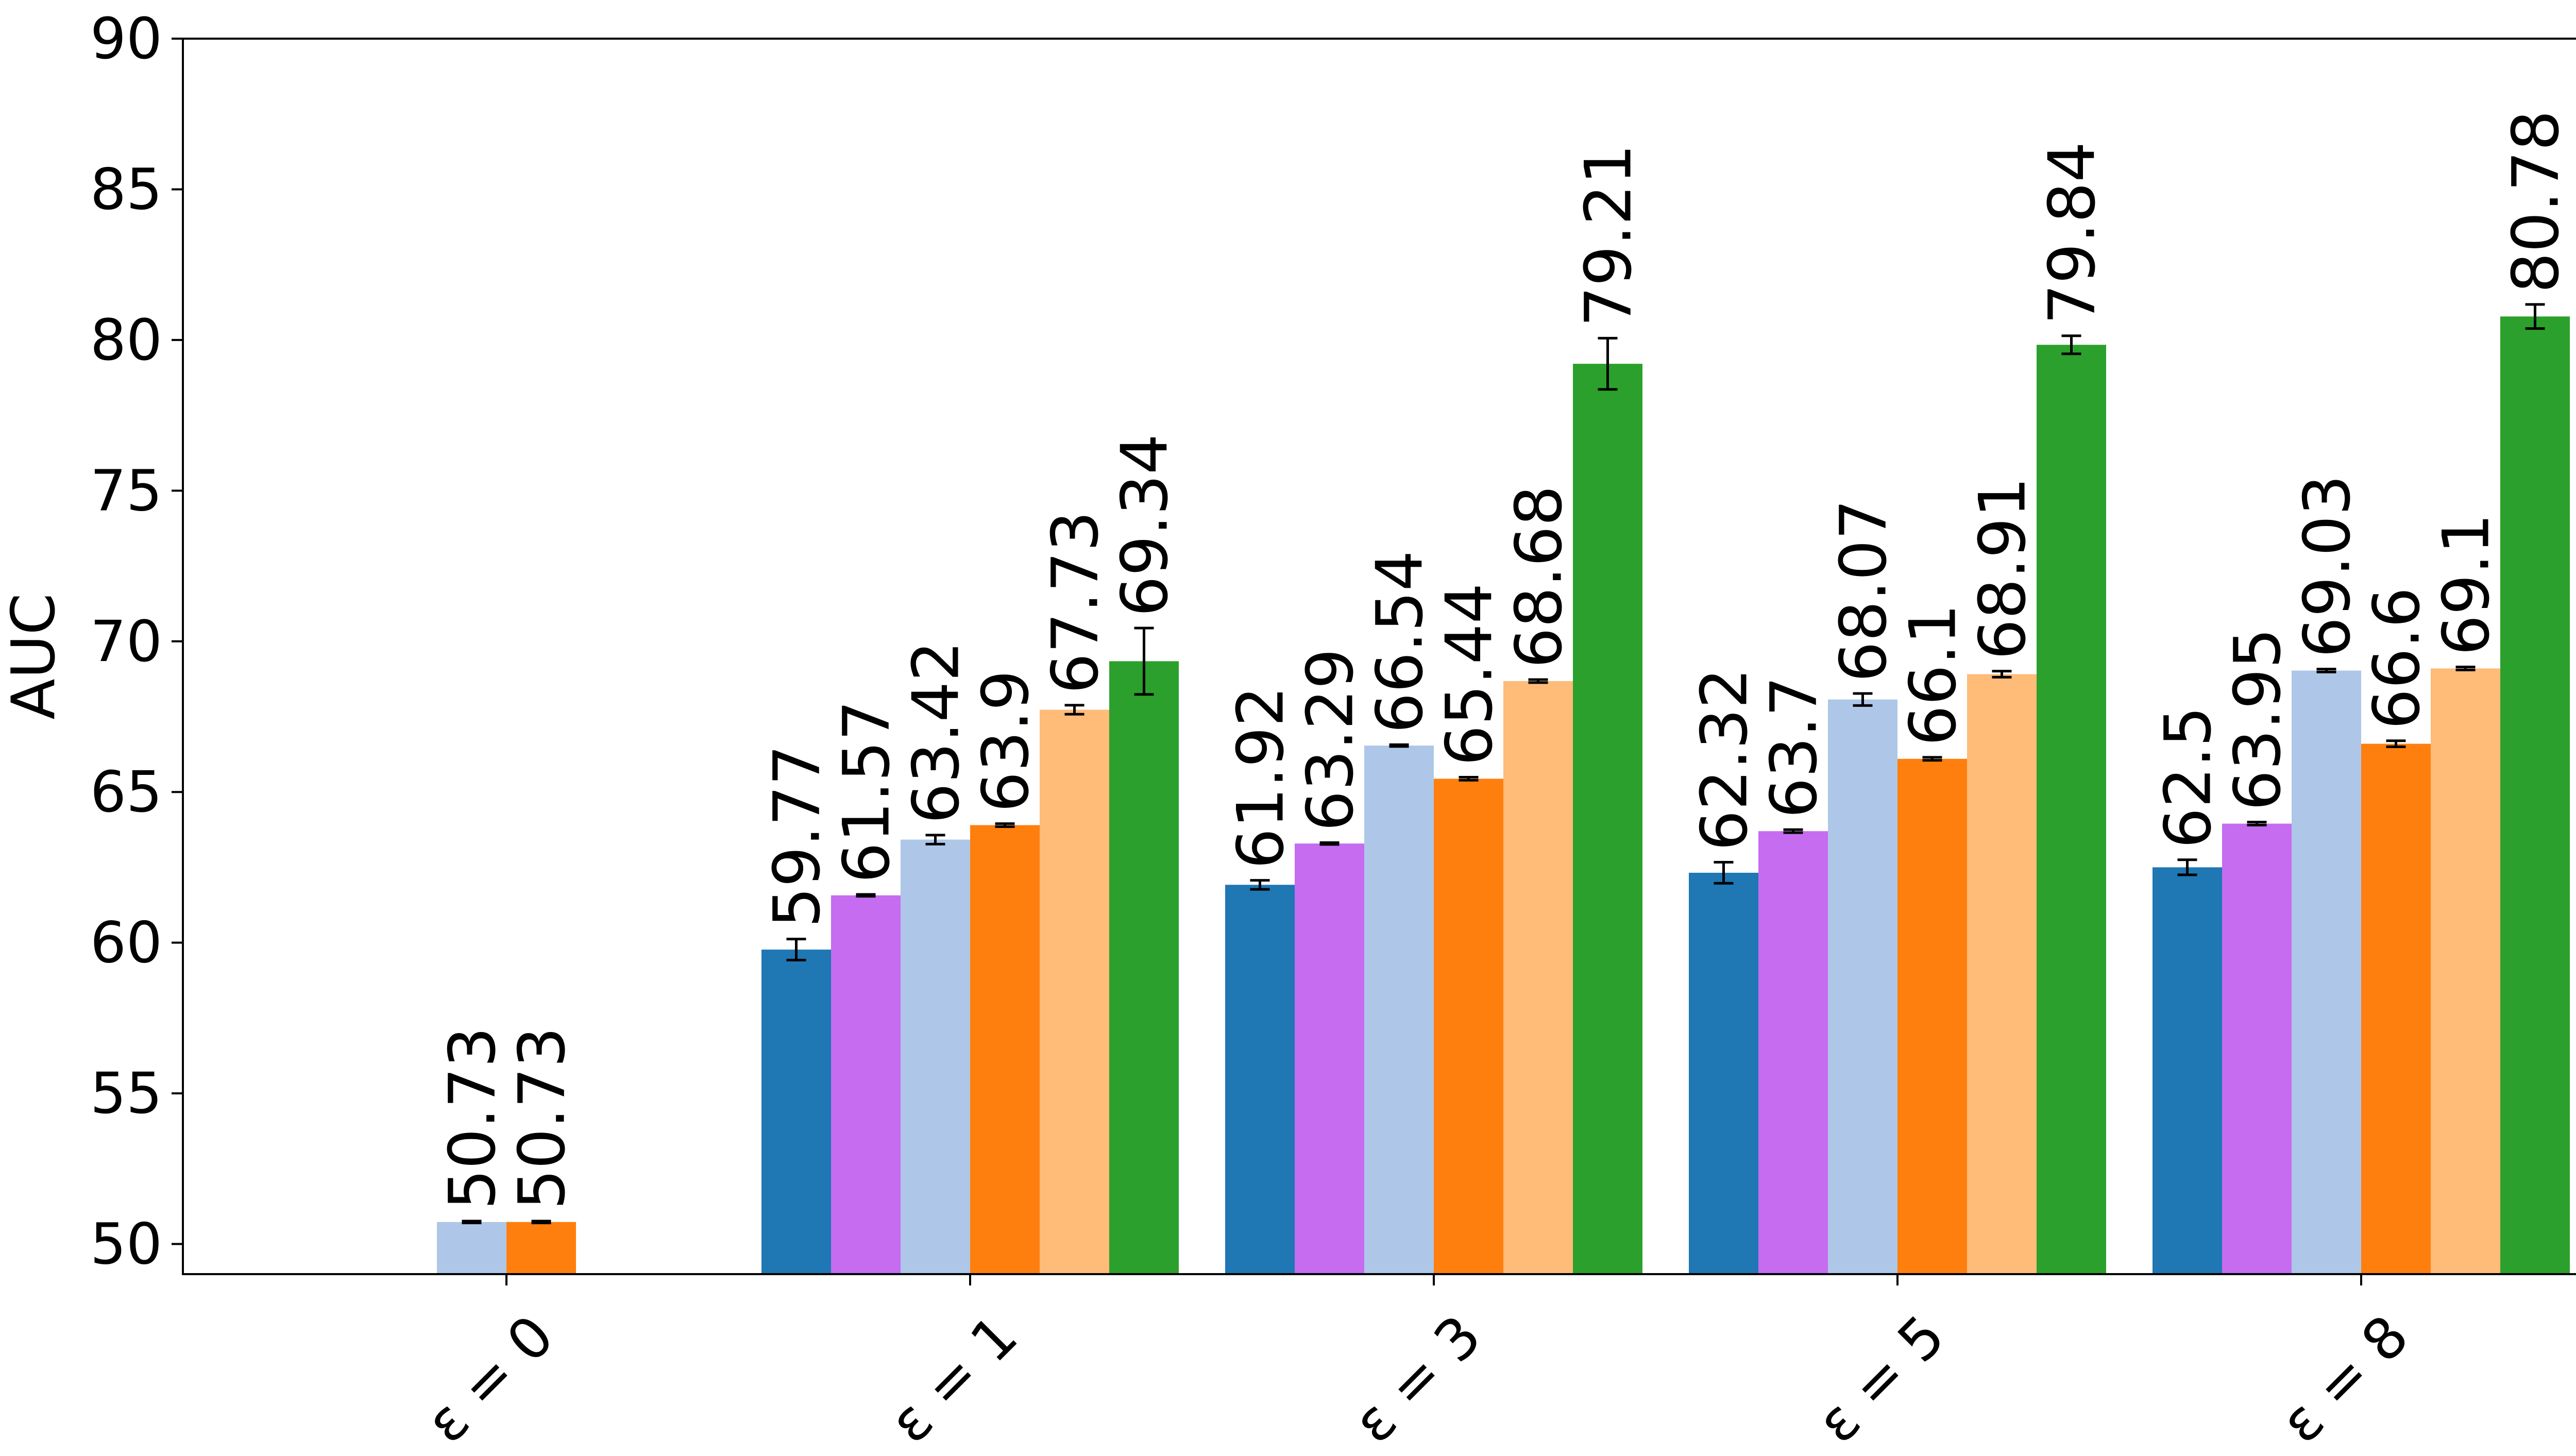  What do you see at coordinates (126, 943) in the screenshot?
I see `y-tick-label: 60` at bounding box center [126, 943].